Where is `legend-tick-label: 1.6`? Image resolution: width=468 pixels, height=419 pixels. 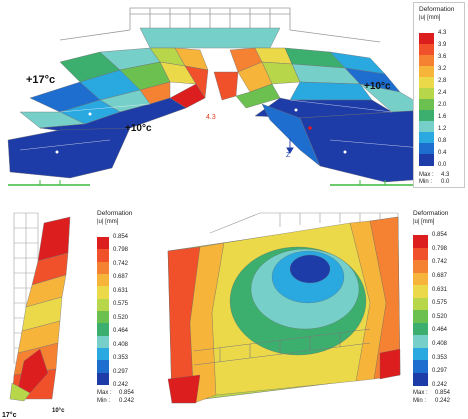
legend-tick-label: 1.6 is located at coordinates (442, 117).